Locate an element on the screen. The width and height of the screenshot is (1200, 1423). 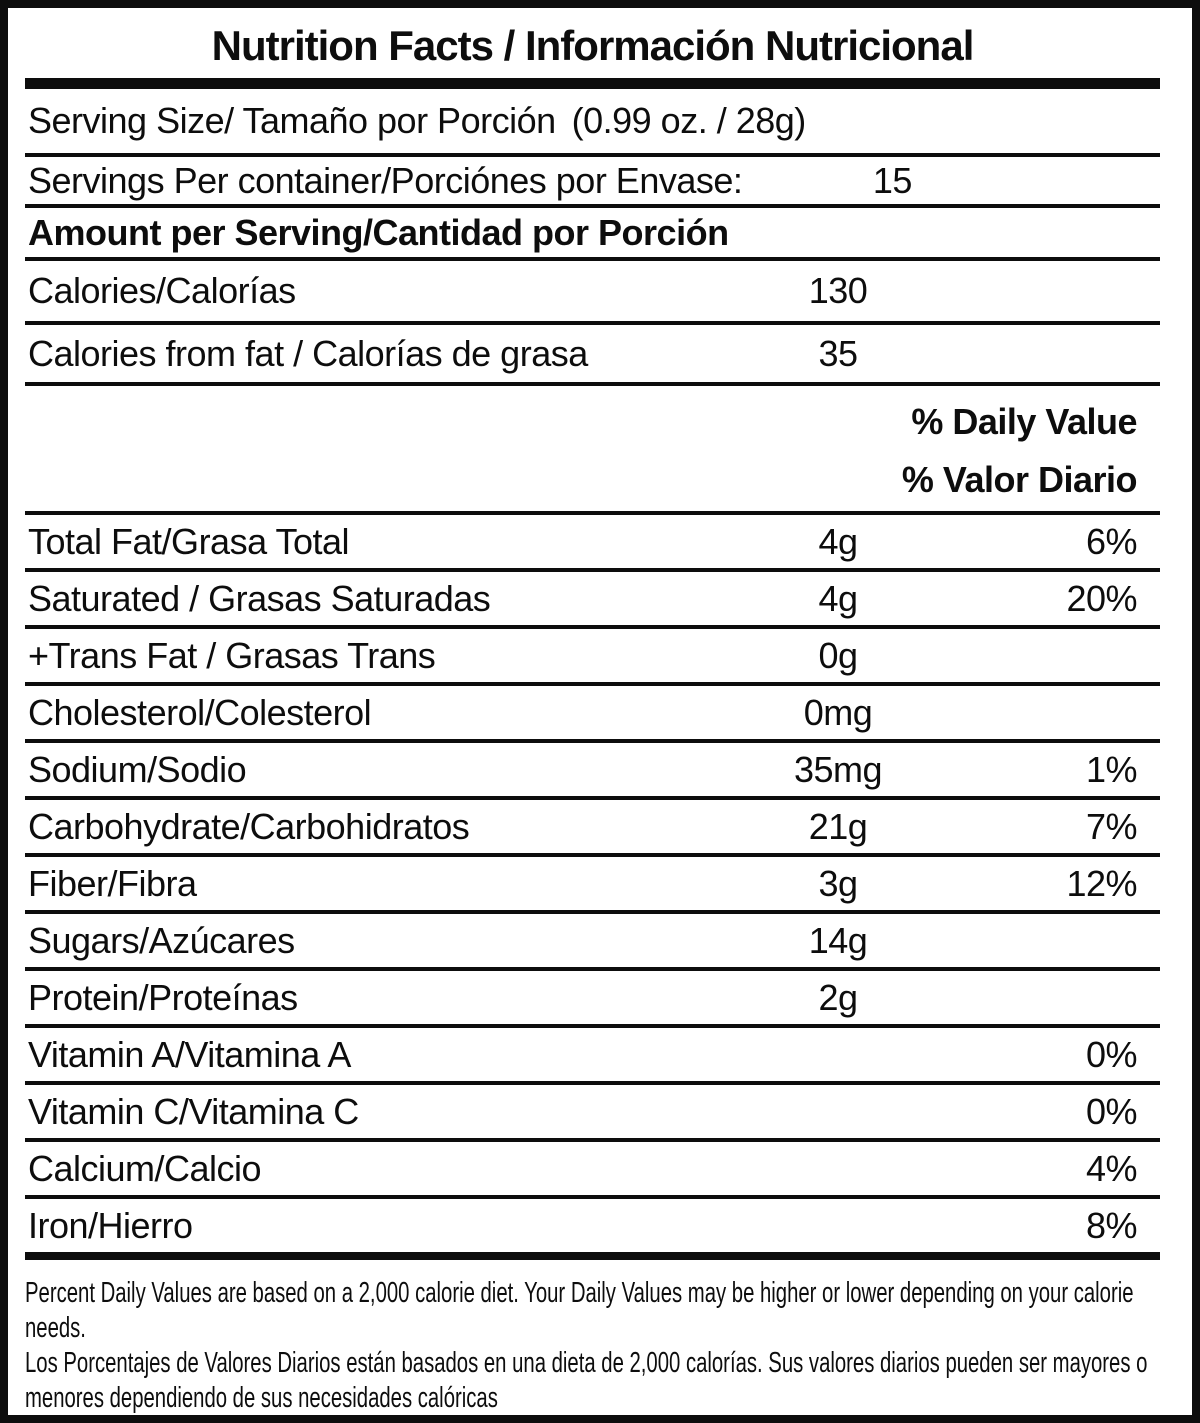
nutrient-amount: 2g is located at coordinates (838, 997).